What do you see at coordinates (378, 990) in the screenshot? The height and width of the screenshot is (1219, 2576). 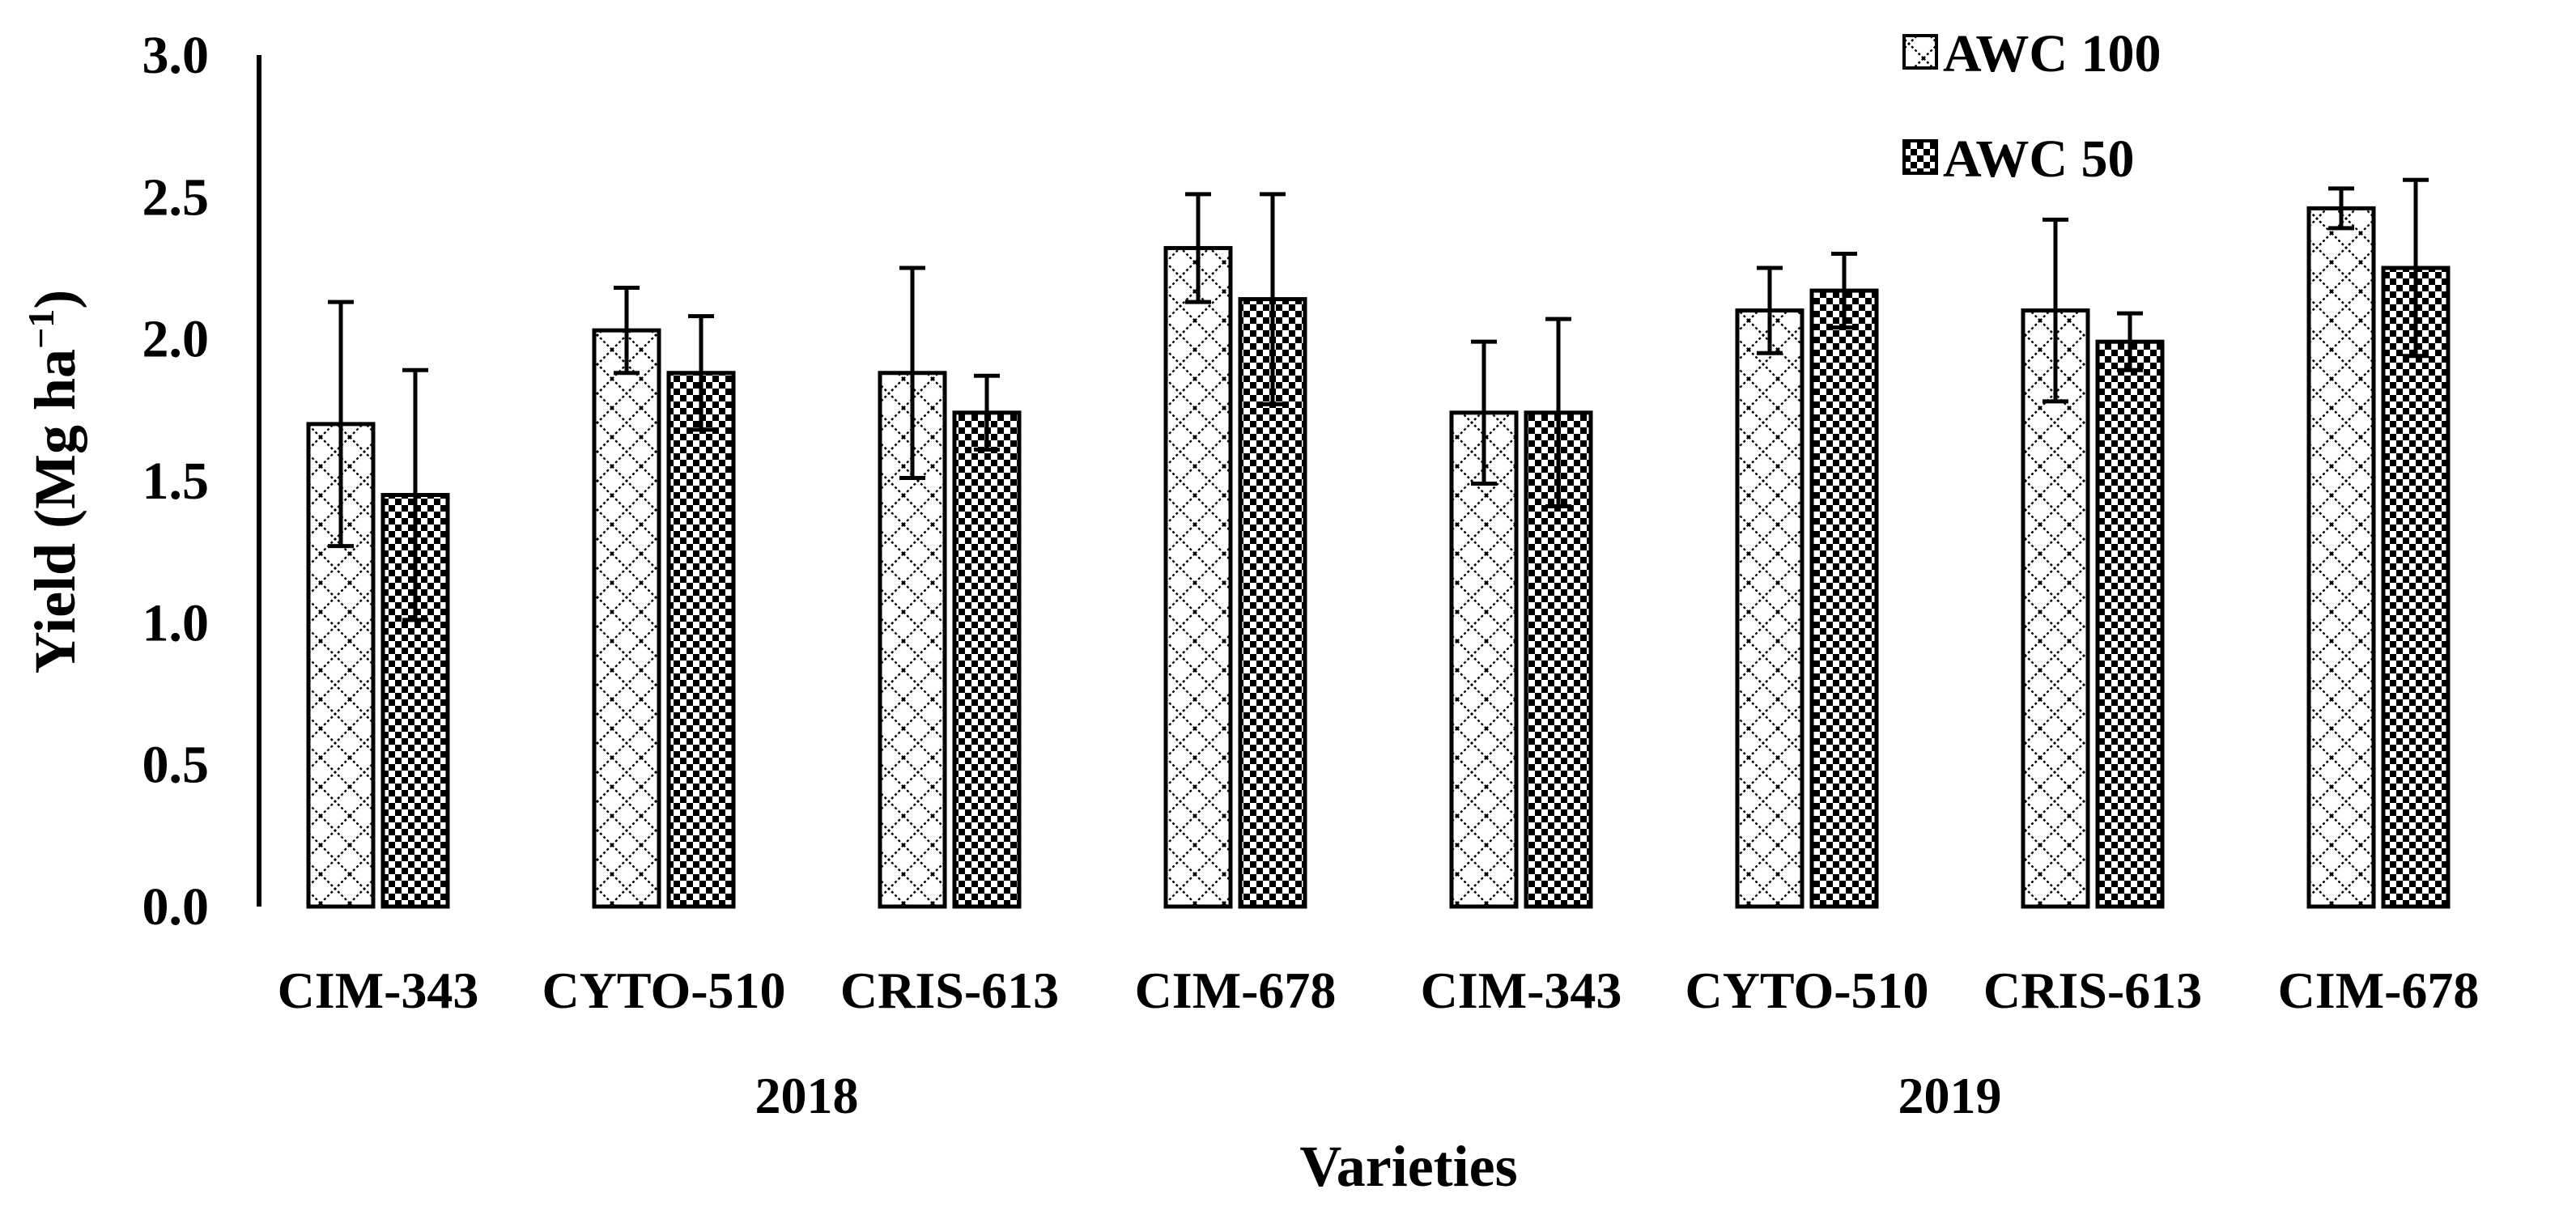 I see `category-label-0: CIM-343` at bounding box center [378, 990].